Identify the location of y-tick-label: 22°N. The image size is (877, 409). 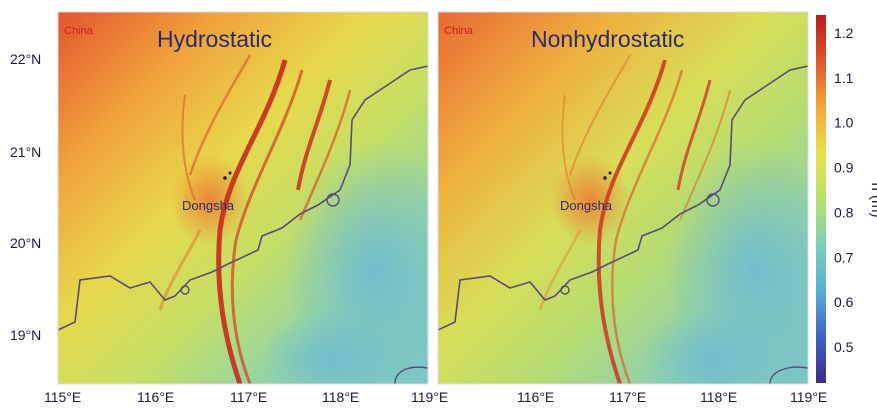
(25, 59).